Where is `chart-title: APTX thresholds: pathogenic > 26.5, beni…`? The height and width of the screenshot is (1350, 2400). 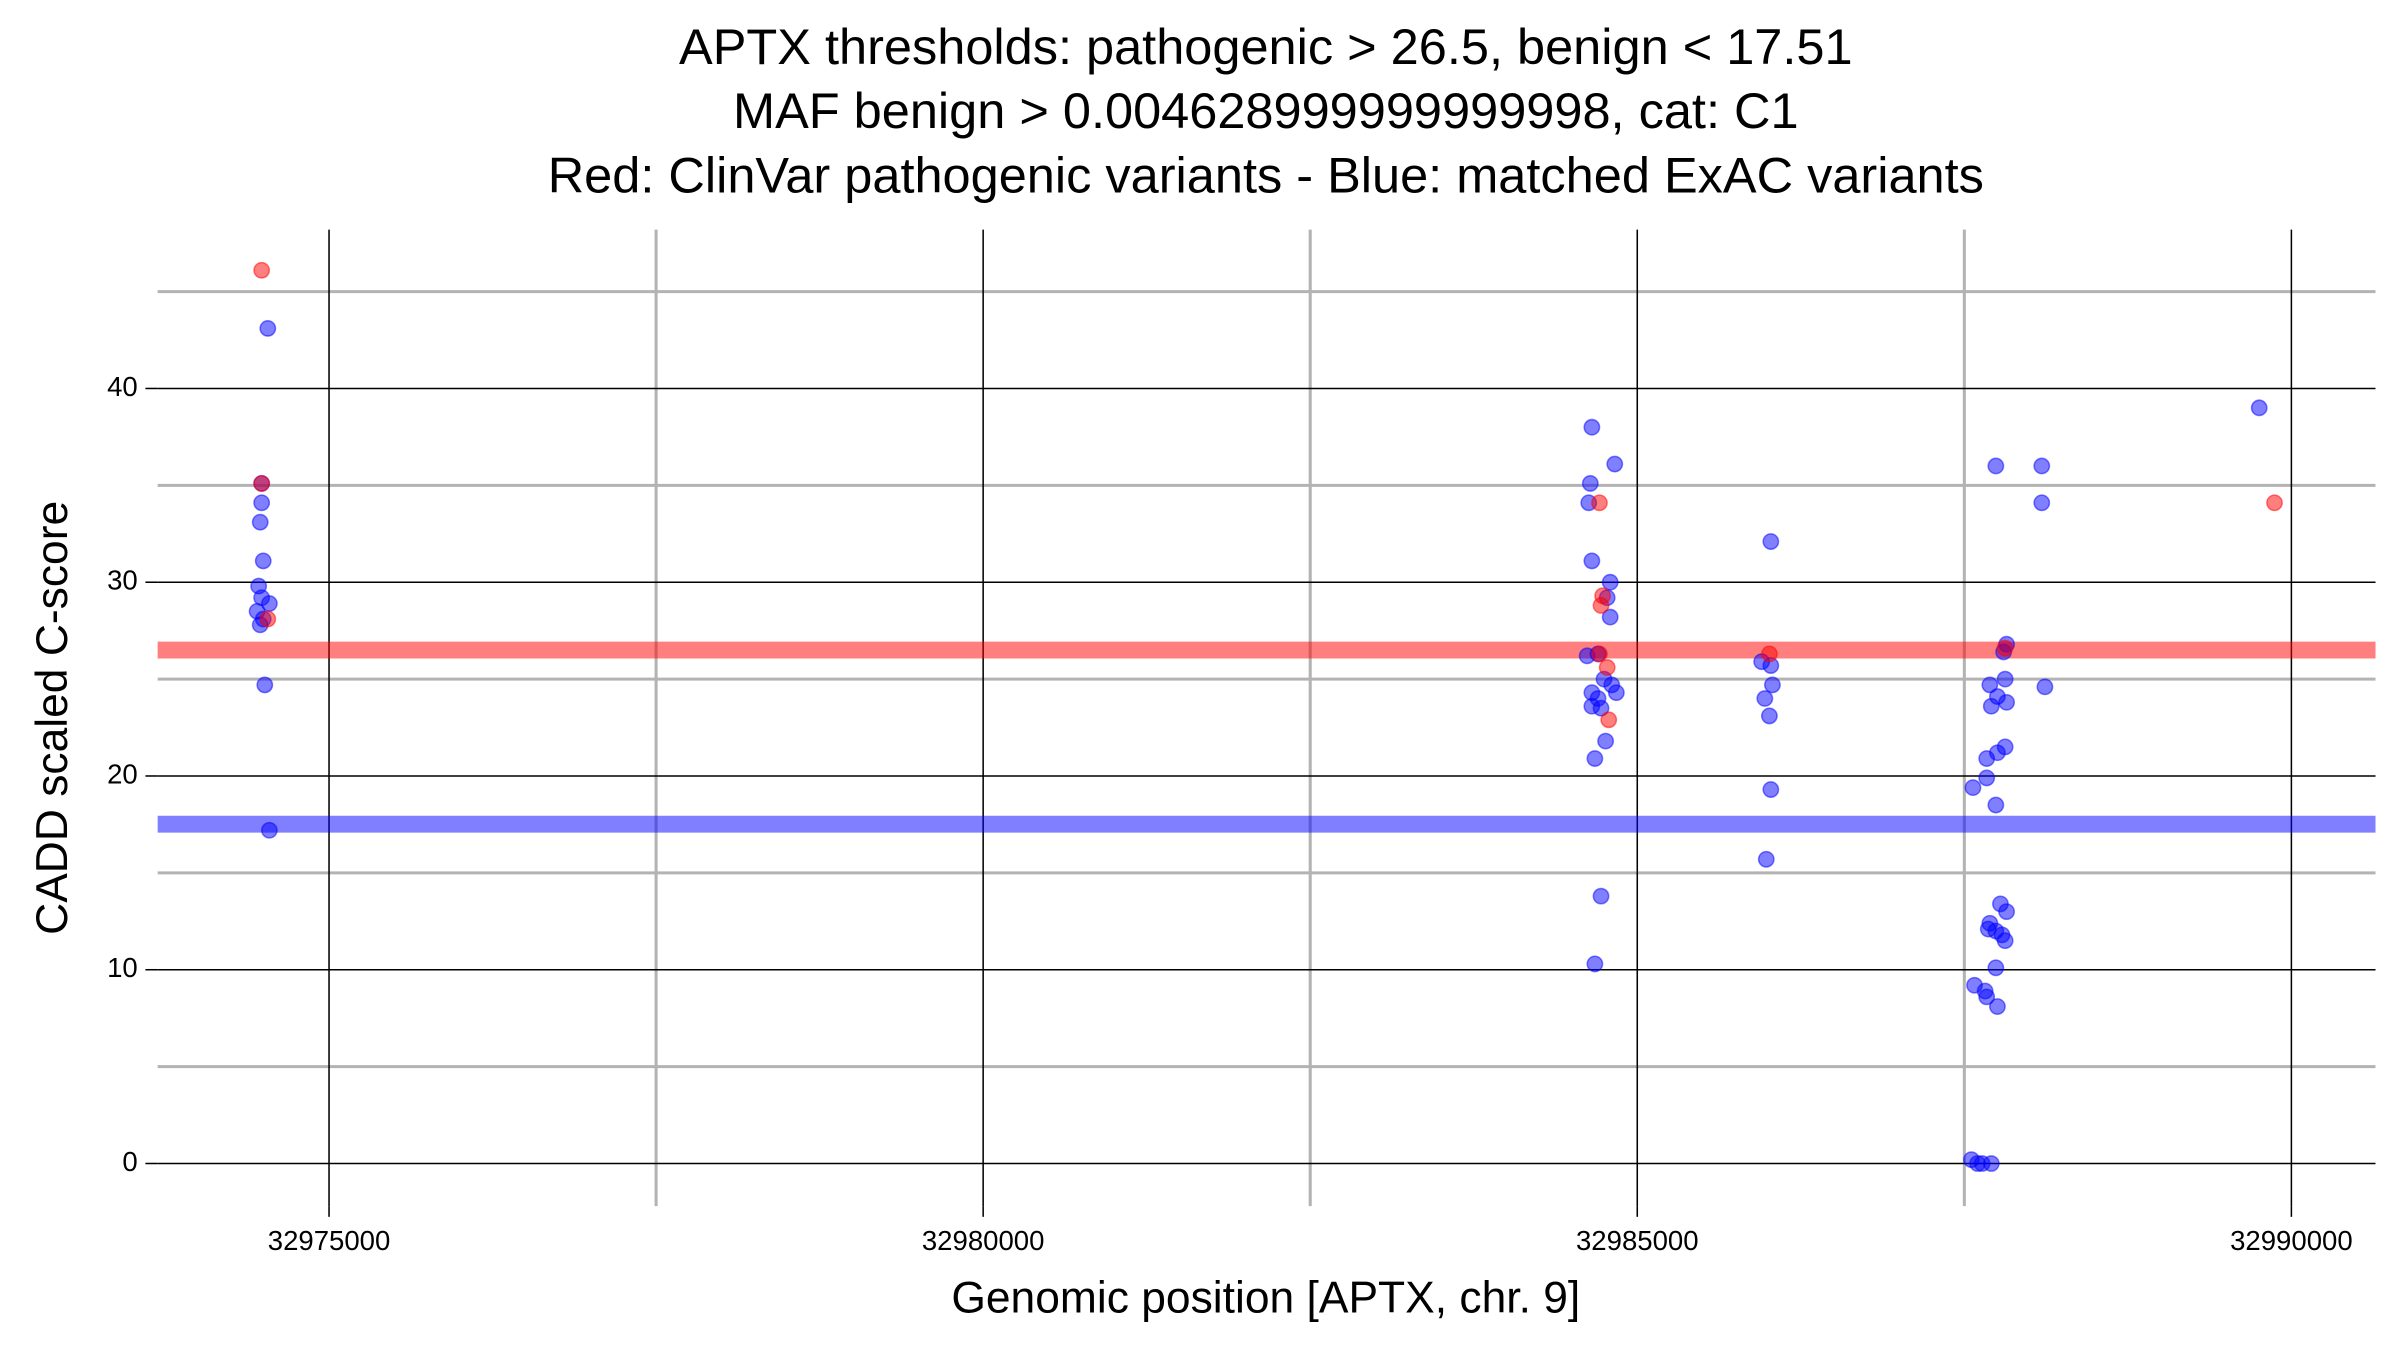
chart-title: APTX thresholds: pathogenic > 26.5, beni… is located at coordinates (1266, 46).